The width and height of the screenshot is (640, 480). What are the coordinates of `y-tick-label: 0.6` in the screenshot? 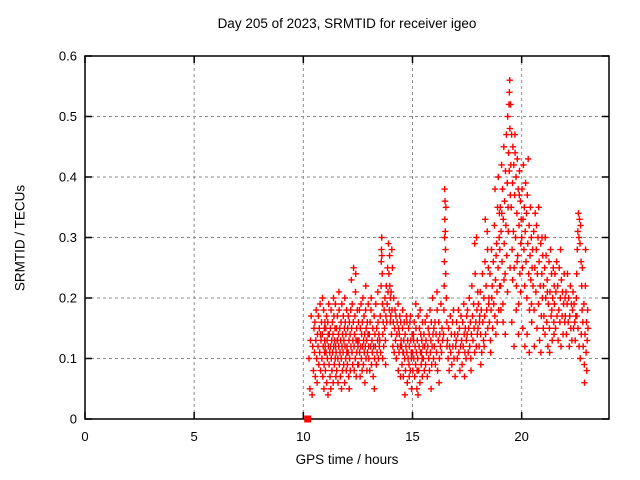 It's located at (68, 56).